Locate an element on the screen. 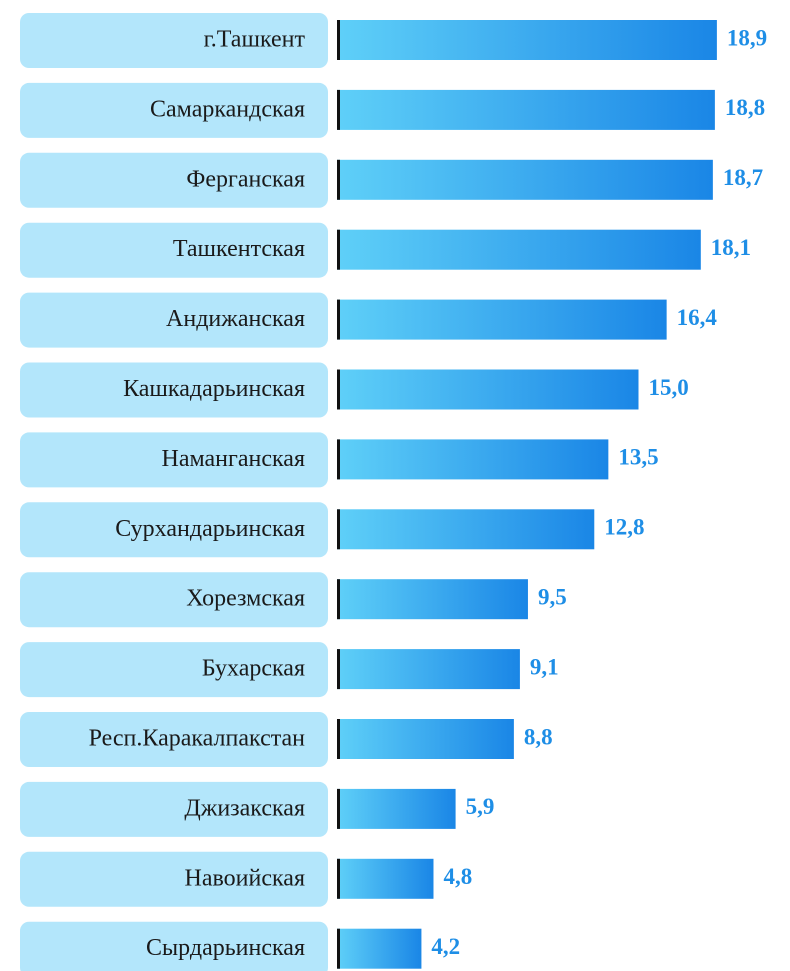 The width and height of the screenshot is (790, 971). value-label: 9,1 is located at coordinates (544, 666).